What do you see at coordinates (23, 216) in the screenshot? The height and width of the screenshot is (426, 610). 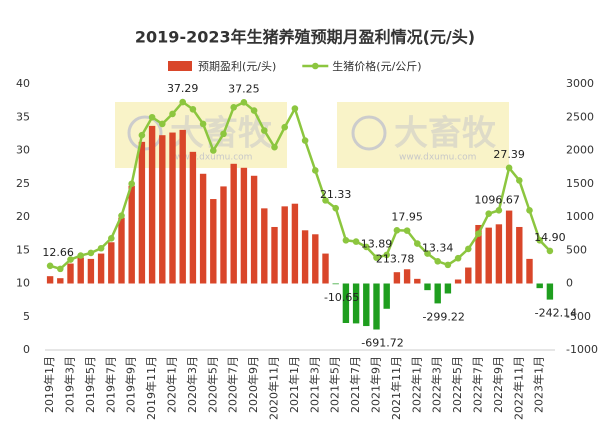 I see `y-tick-label: 20` at bounding box center [23, 216].